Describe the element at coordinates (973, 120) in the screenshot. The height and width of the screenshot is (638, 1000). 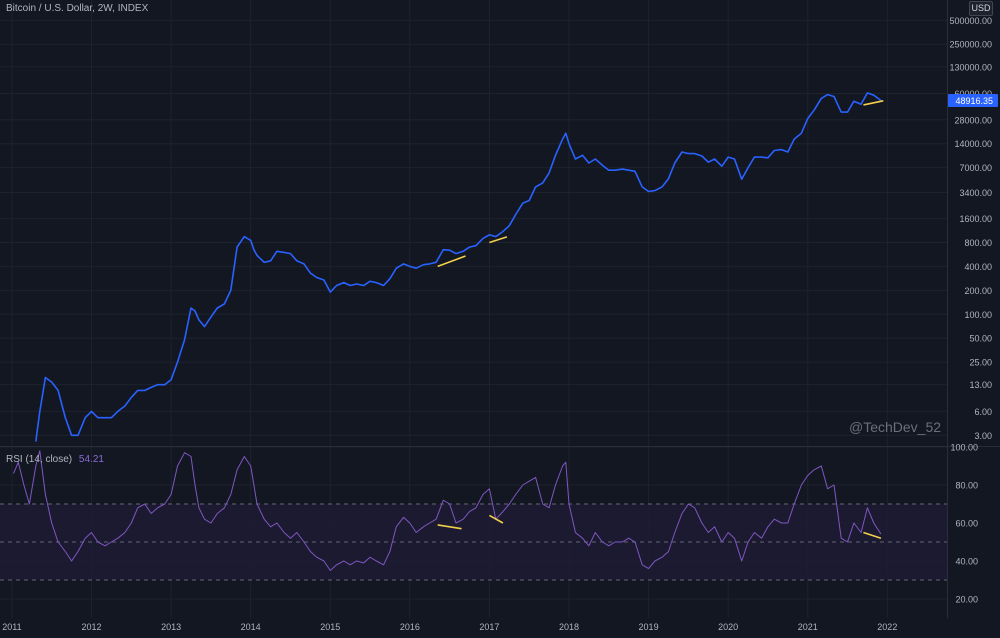
I see `price-tick-label: 28000.00` at that location.